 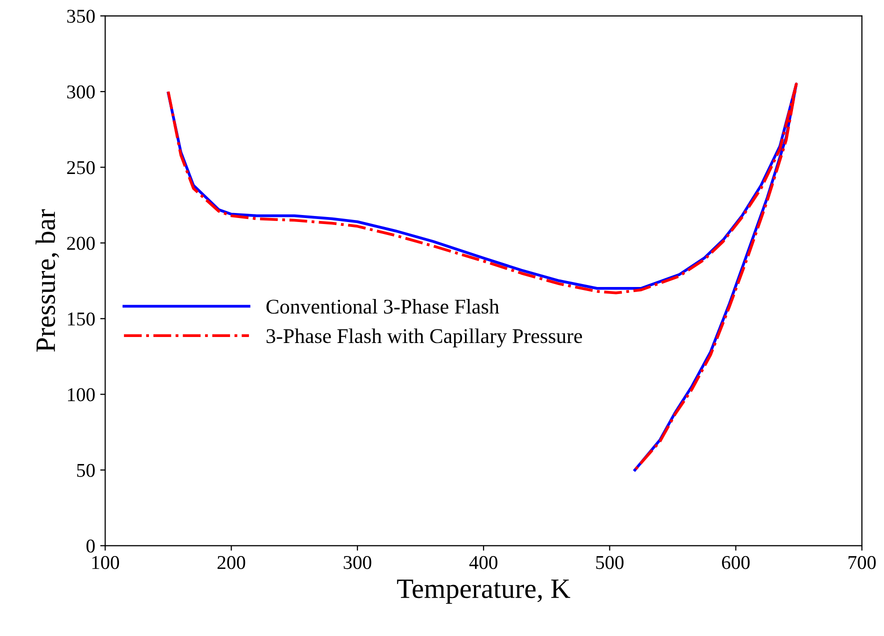 What do you see at coordinates (383, 306) in the screenshot?
I see `series-label: Conventional 3-Phase Flash` at bounding box center [383, 306].